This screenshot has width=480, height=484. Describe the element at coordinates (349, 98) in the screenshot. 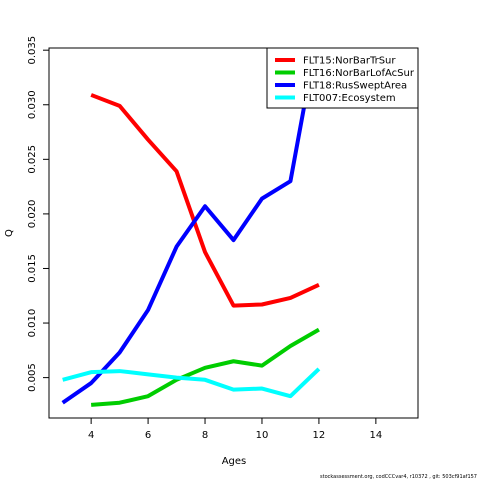

I see `legend-label: FLT007:Ecosystem` at that location.